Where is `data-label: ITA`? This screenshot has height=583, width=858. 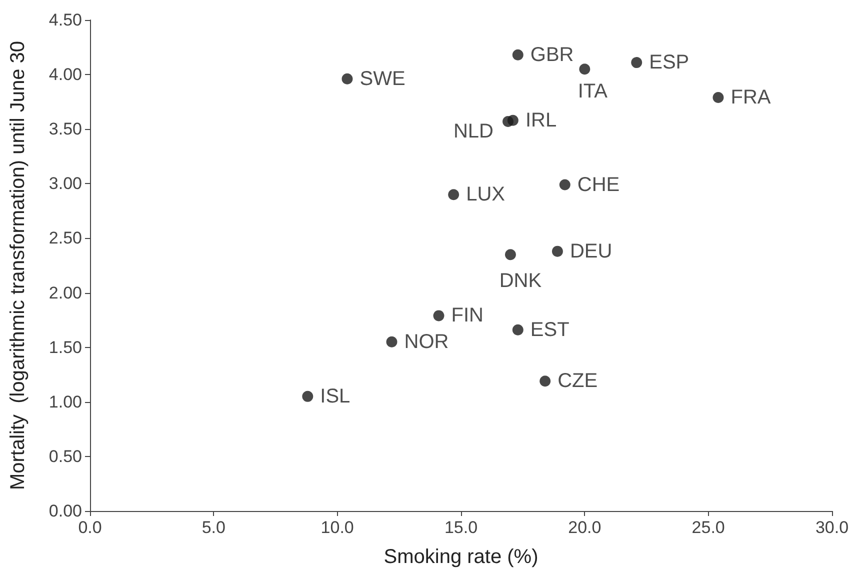
data-label: ITA is located at coordinates (593, 91).